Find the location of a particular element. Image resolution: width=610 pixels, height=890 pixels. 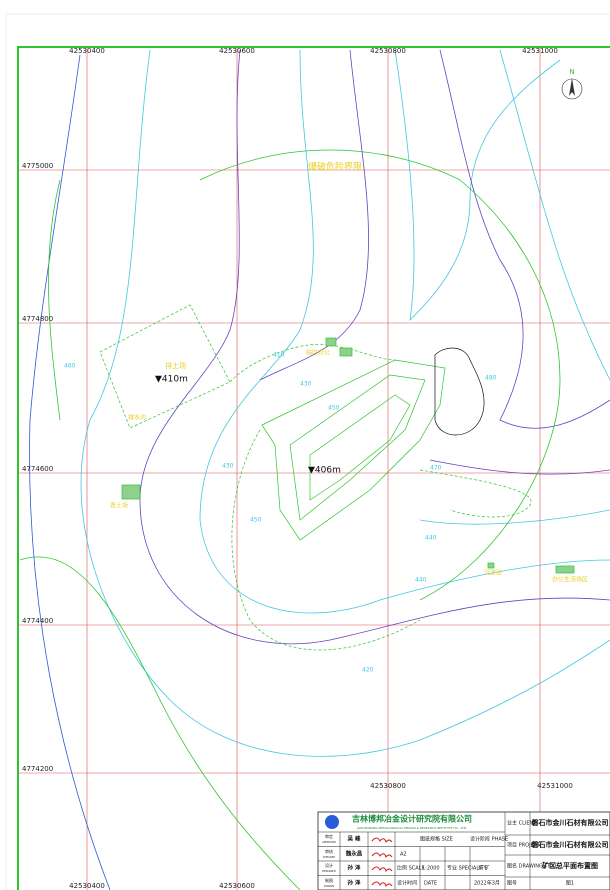

drawing-no: 图1 is located at coordinates (570, 884).